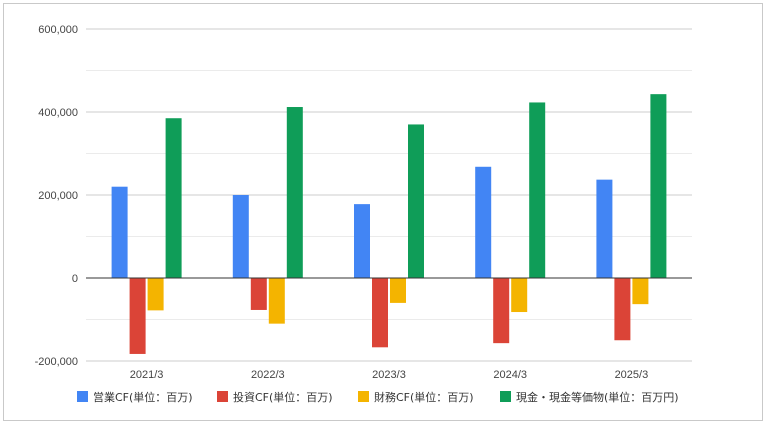 The width and height of the screenshot is (768, 426). Describe the element at coordinates (143, 397) in the screenshot. I see `legend-label: 営業CF(単位：百万)` at that location.